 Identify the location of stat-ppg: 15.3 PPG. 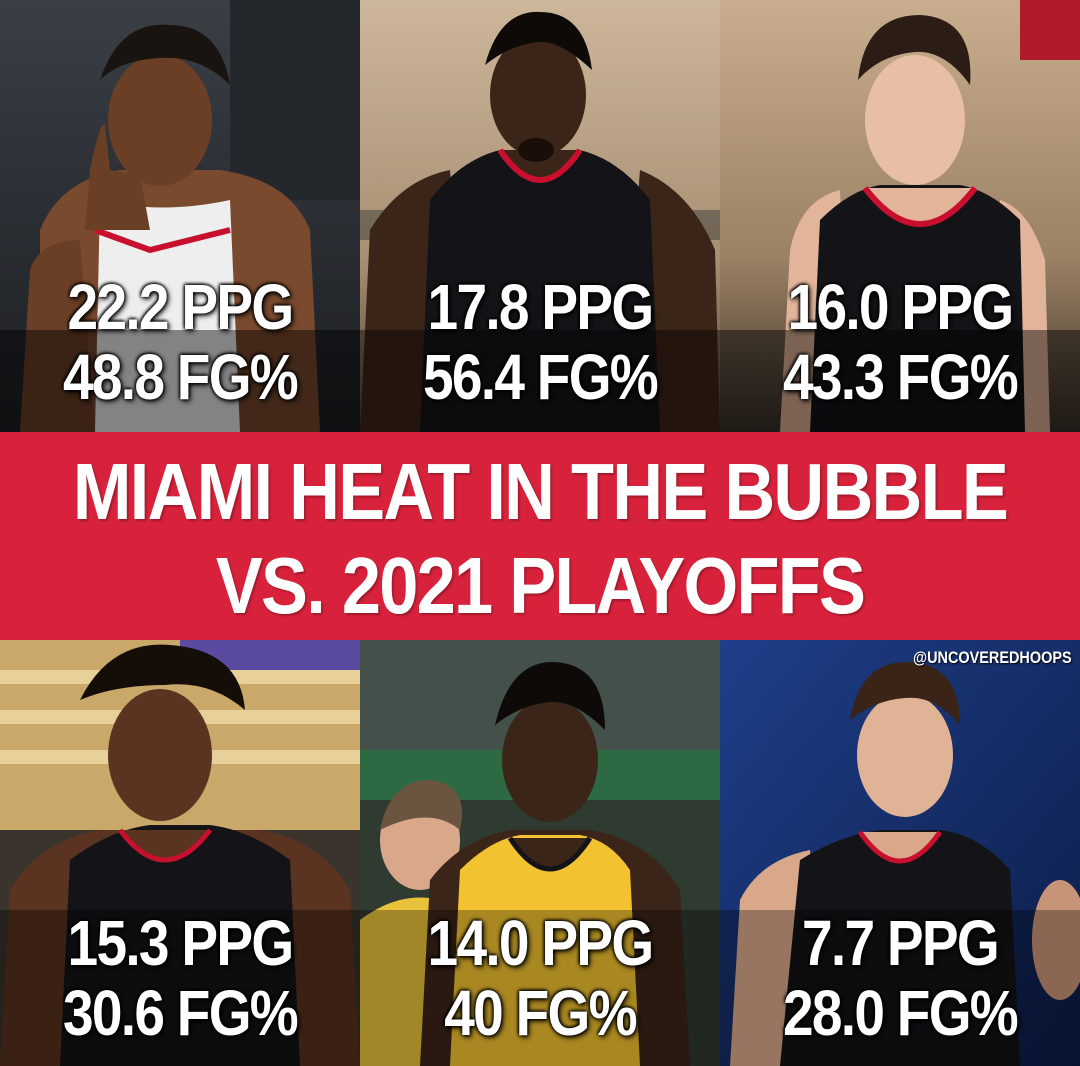
(181, 943).